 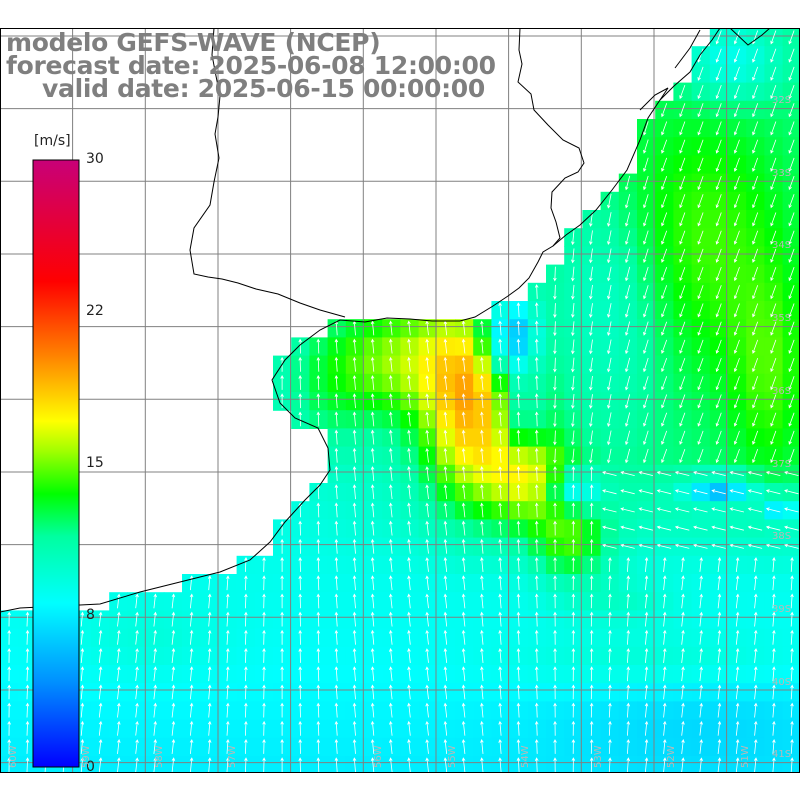 What do you see at coordinates (95, 463) in the screenshot?
I see `colorbar-tick-15: 15` at bounding box center [95, 463].